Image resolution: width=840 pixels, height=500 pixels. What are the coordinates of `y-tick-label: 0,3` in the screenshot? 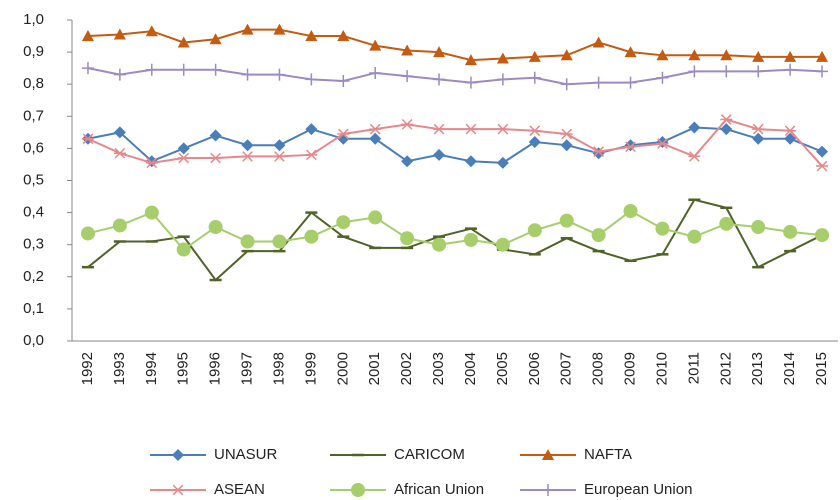 It's located at (33, 244).